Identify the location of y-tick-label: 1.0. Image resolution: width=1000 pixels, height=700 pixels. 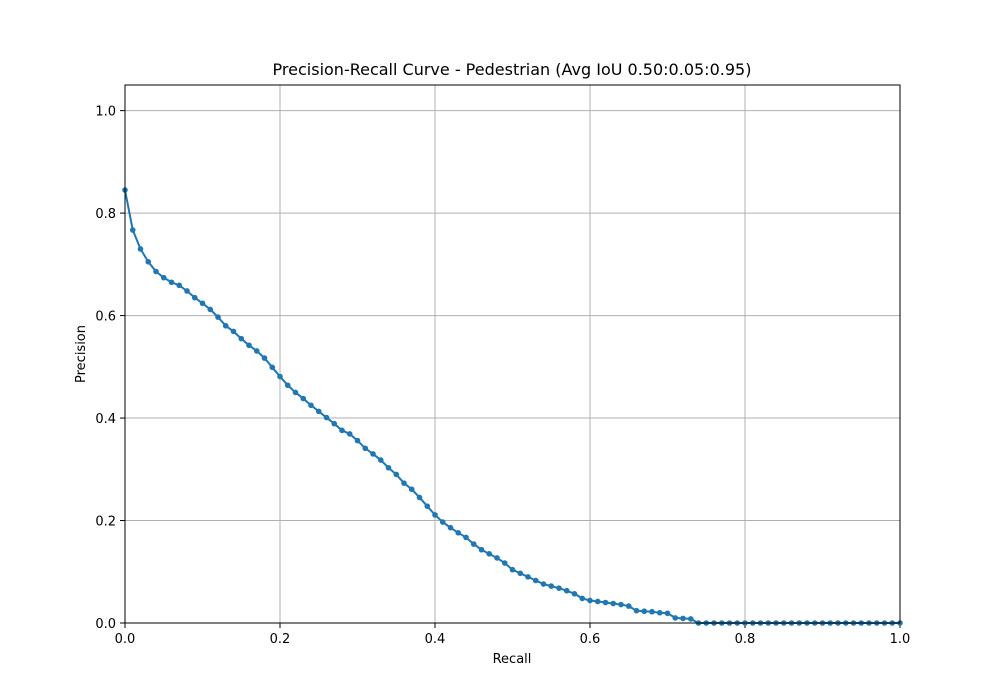
(105, 112).